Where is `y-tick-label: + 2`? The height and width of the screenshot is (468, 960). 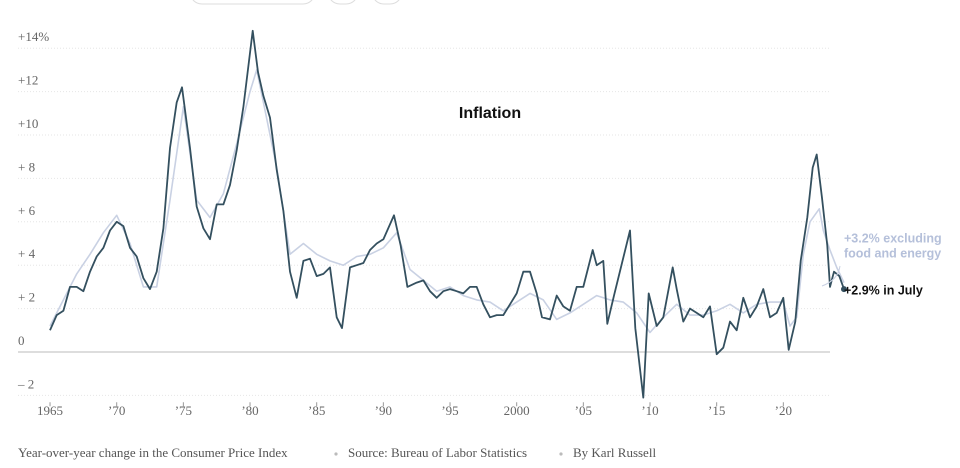
y-tick-label: + 2 is located at coordinates (26, 297).